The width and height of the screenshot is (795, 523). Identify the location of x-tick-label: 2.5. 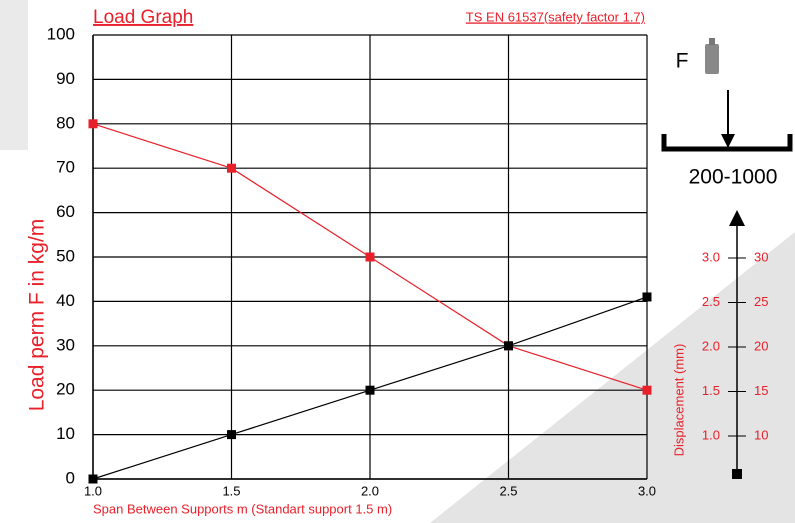
(508, 490).